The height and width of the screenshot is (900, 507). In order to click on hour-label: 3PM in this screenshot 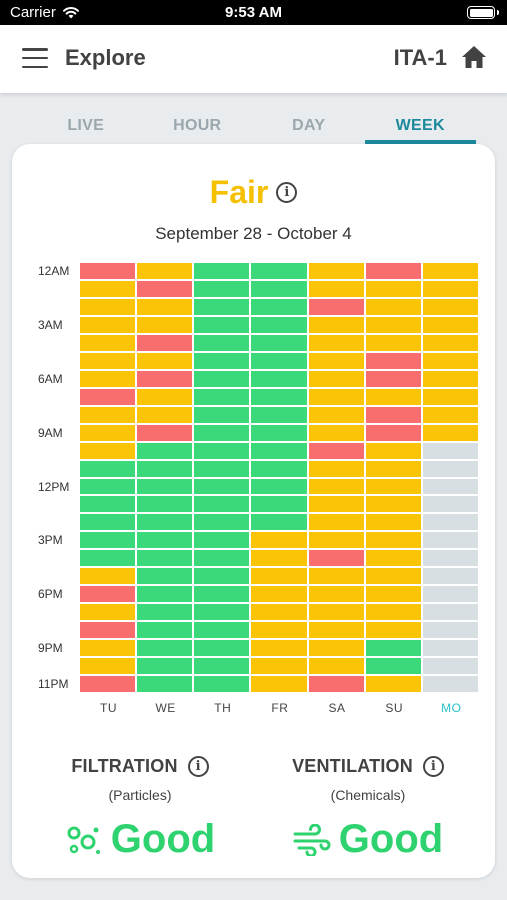, I will do `click(50, 540)`.